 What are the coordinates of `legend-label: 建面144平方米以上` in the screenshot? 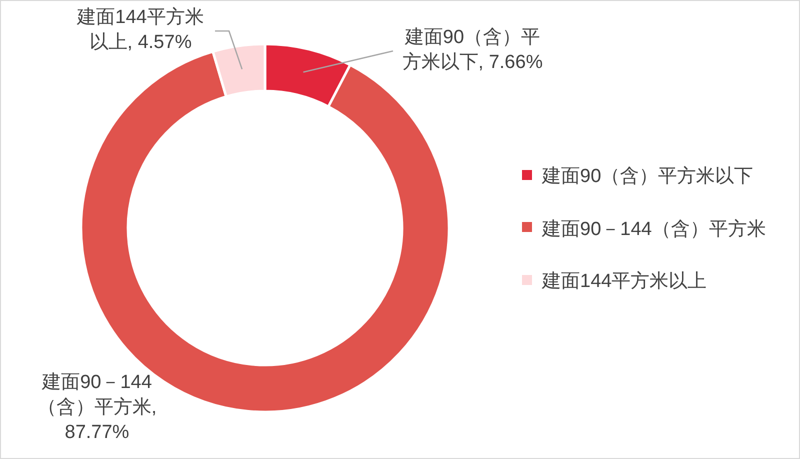 It's located at (624, 281).